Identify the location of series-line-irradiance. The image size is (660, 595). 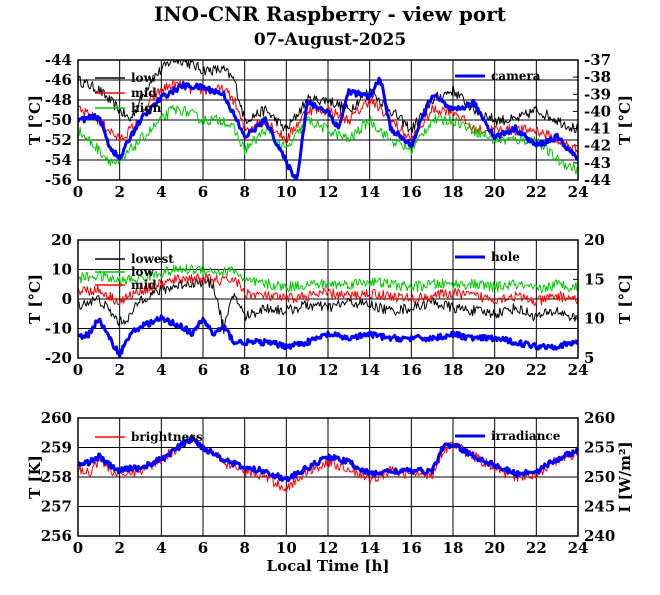
(328, 459).